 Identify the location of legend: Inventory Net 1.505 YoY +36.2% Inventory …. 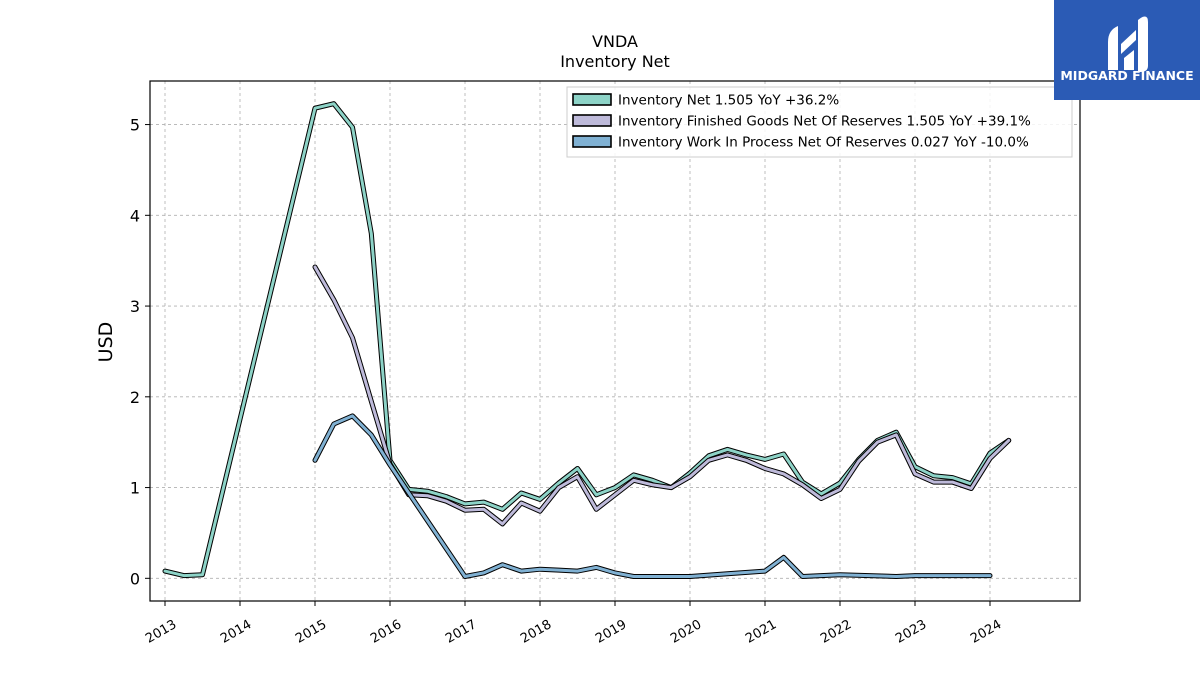
(819, 122).